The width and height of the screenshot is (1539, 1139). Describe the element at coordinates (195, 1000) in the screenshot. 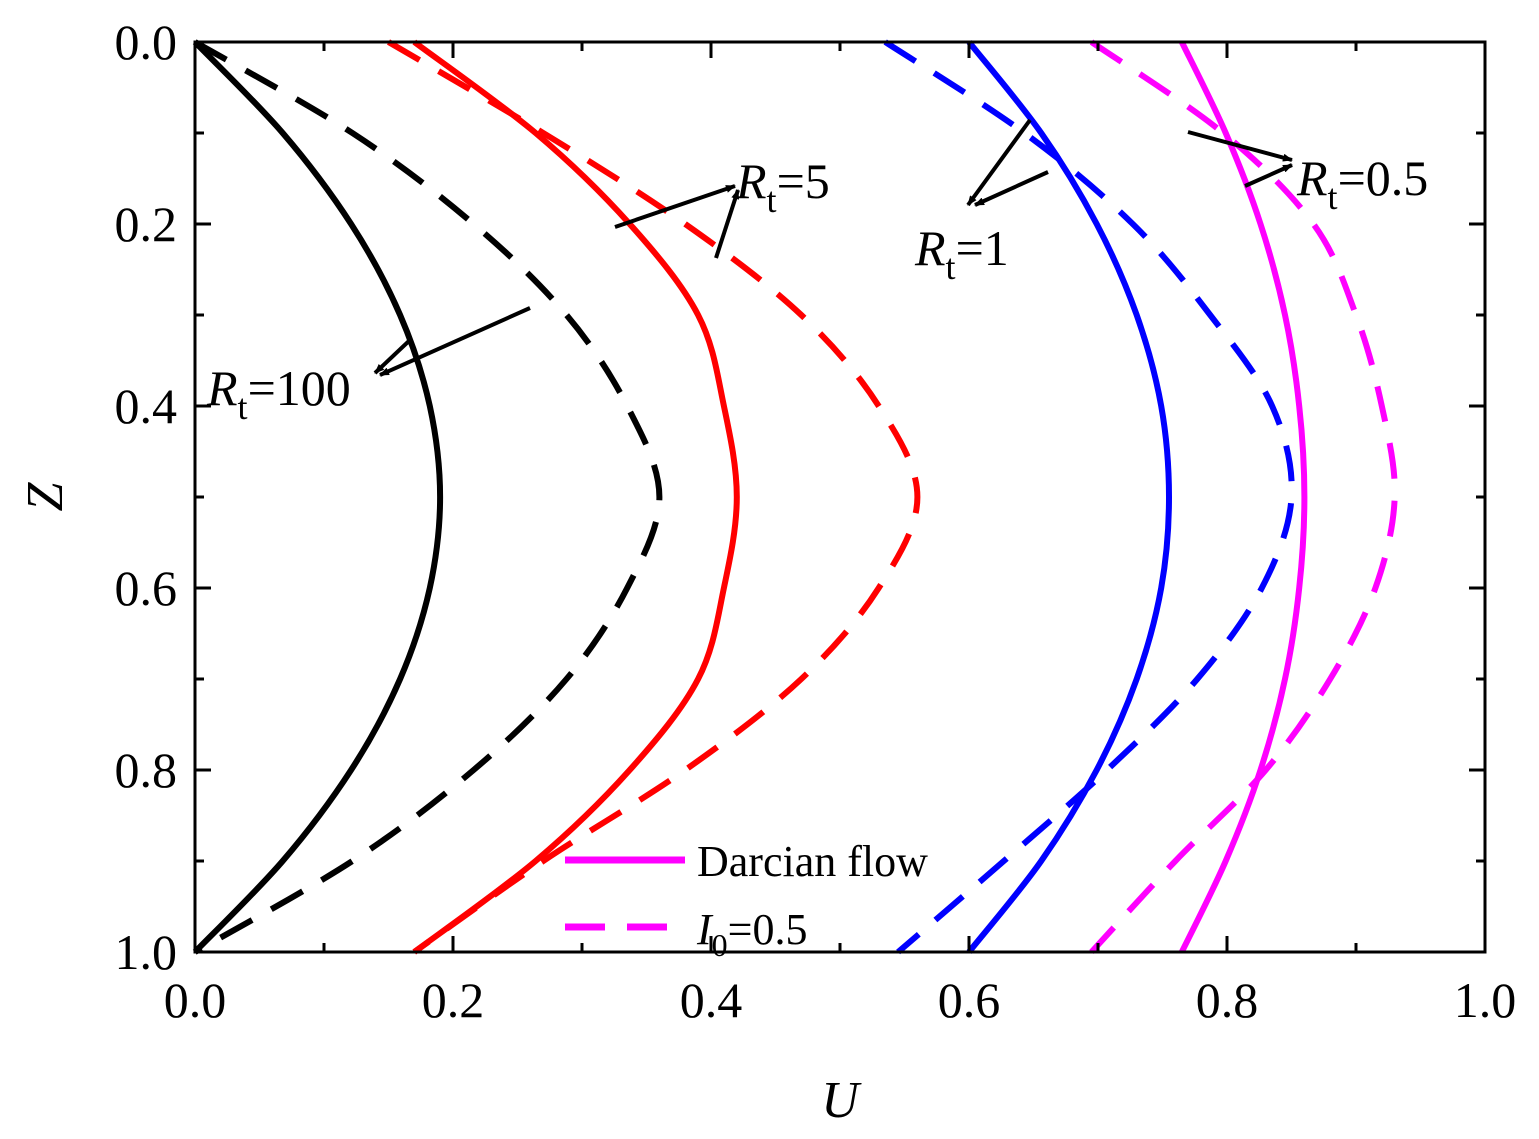

I see `x-tick-label: 0.0` at that location.